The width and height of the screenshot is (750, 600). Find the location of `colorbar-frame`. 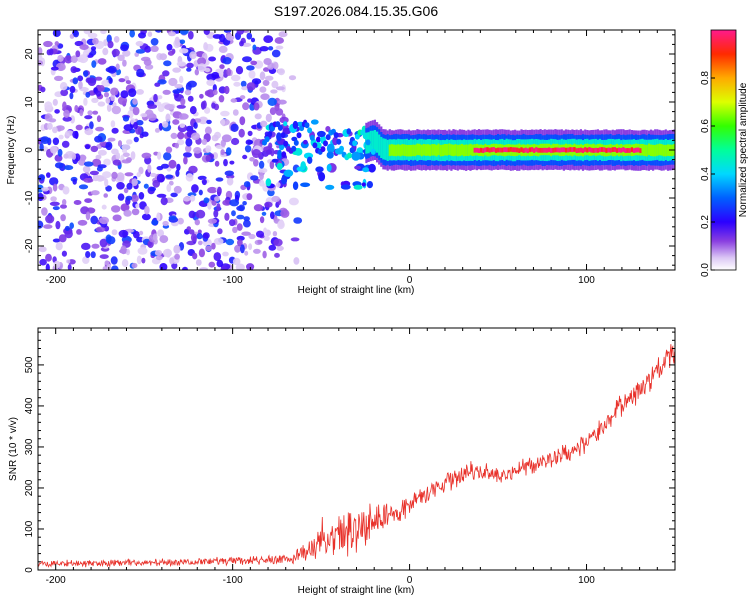

colorbar-frame is located at coordinates (723, 150).